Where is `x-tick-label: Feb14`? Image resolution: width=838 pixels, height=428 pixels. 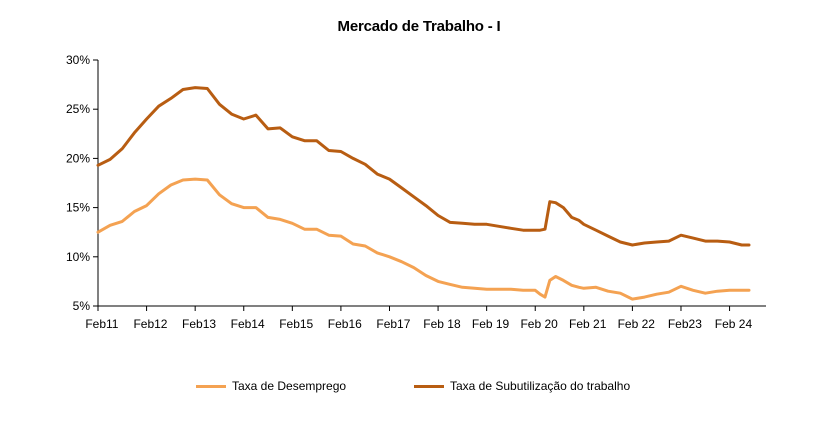 x-tick-label: Feb14 is located at coordinates (248, 324).